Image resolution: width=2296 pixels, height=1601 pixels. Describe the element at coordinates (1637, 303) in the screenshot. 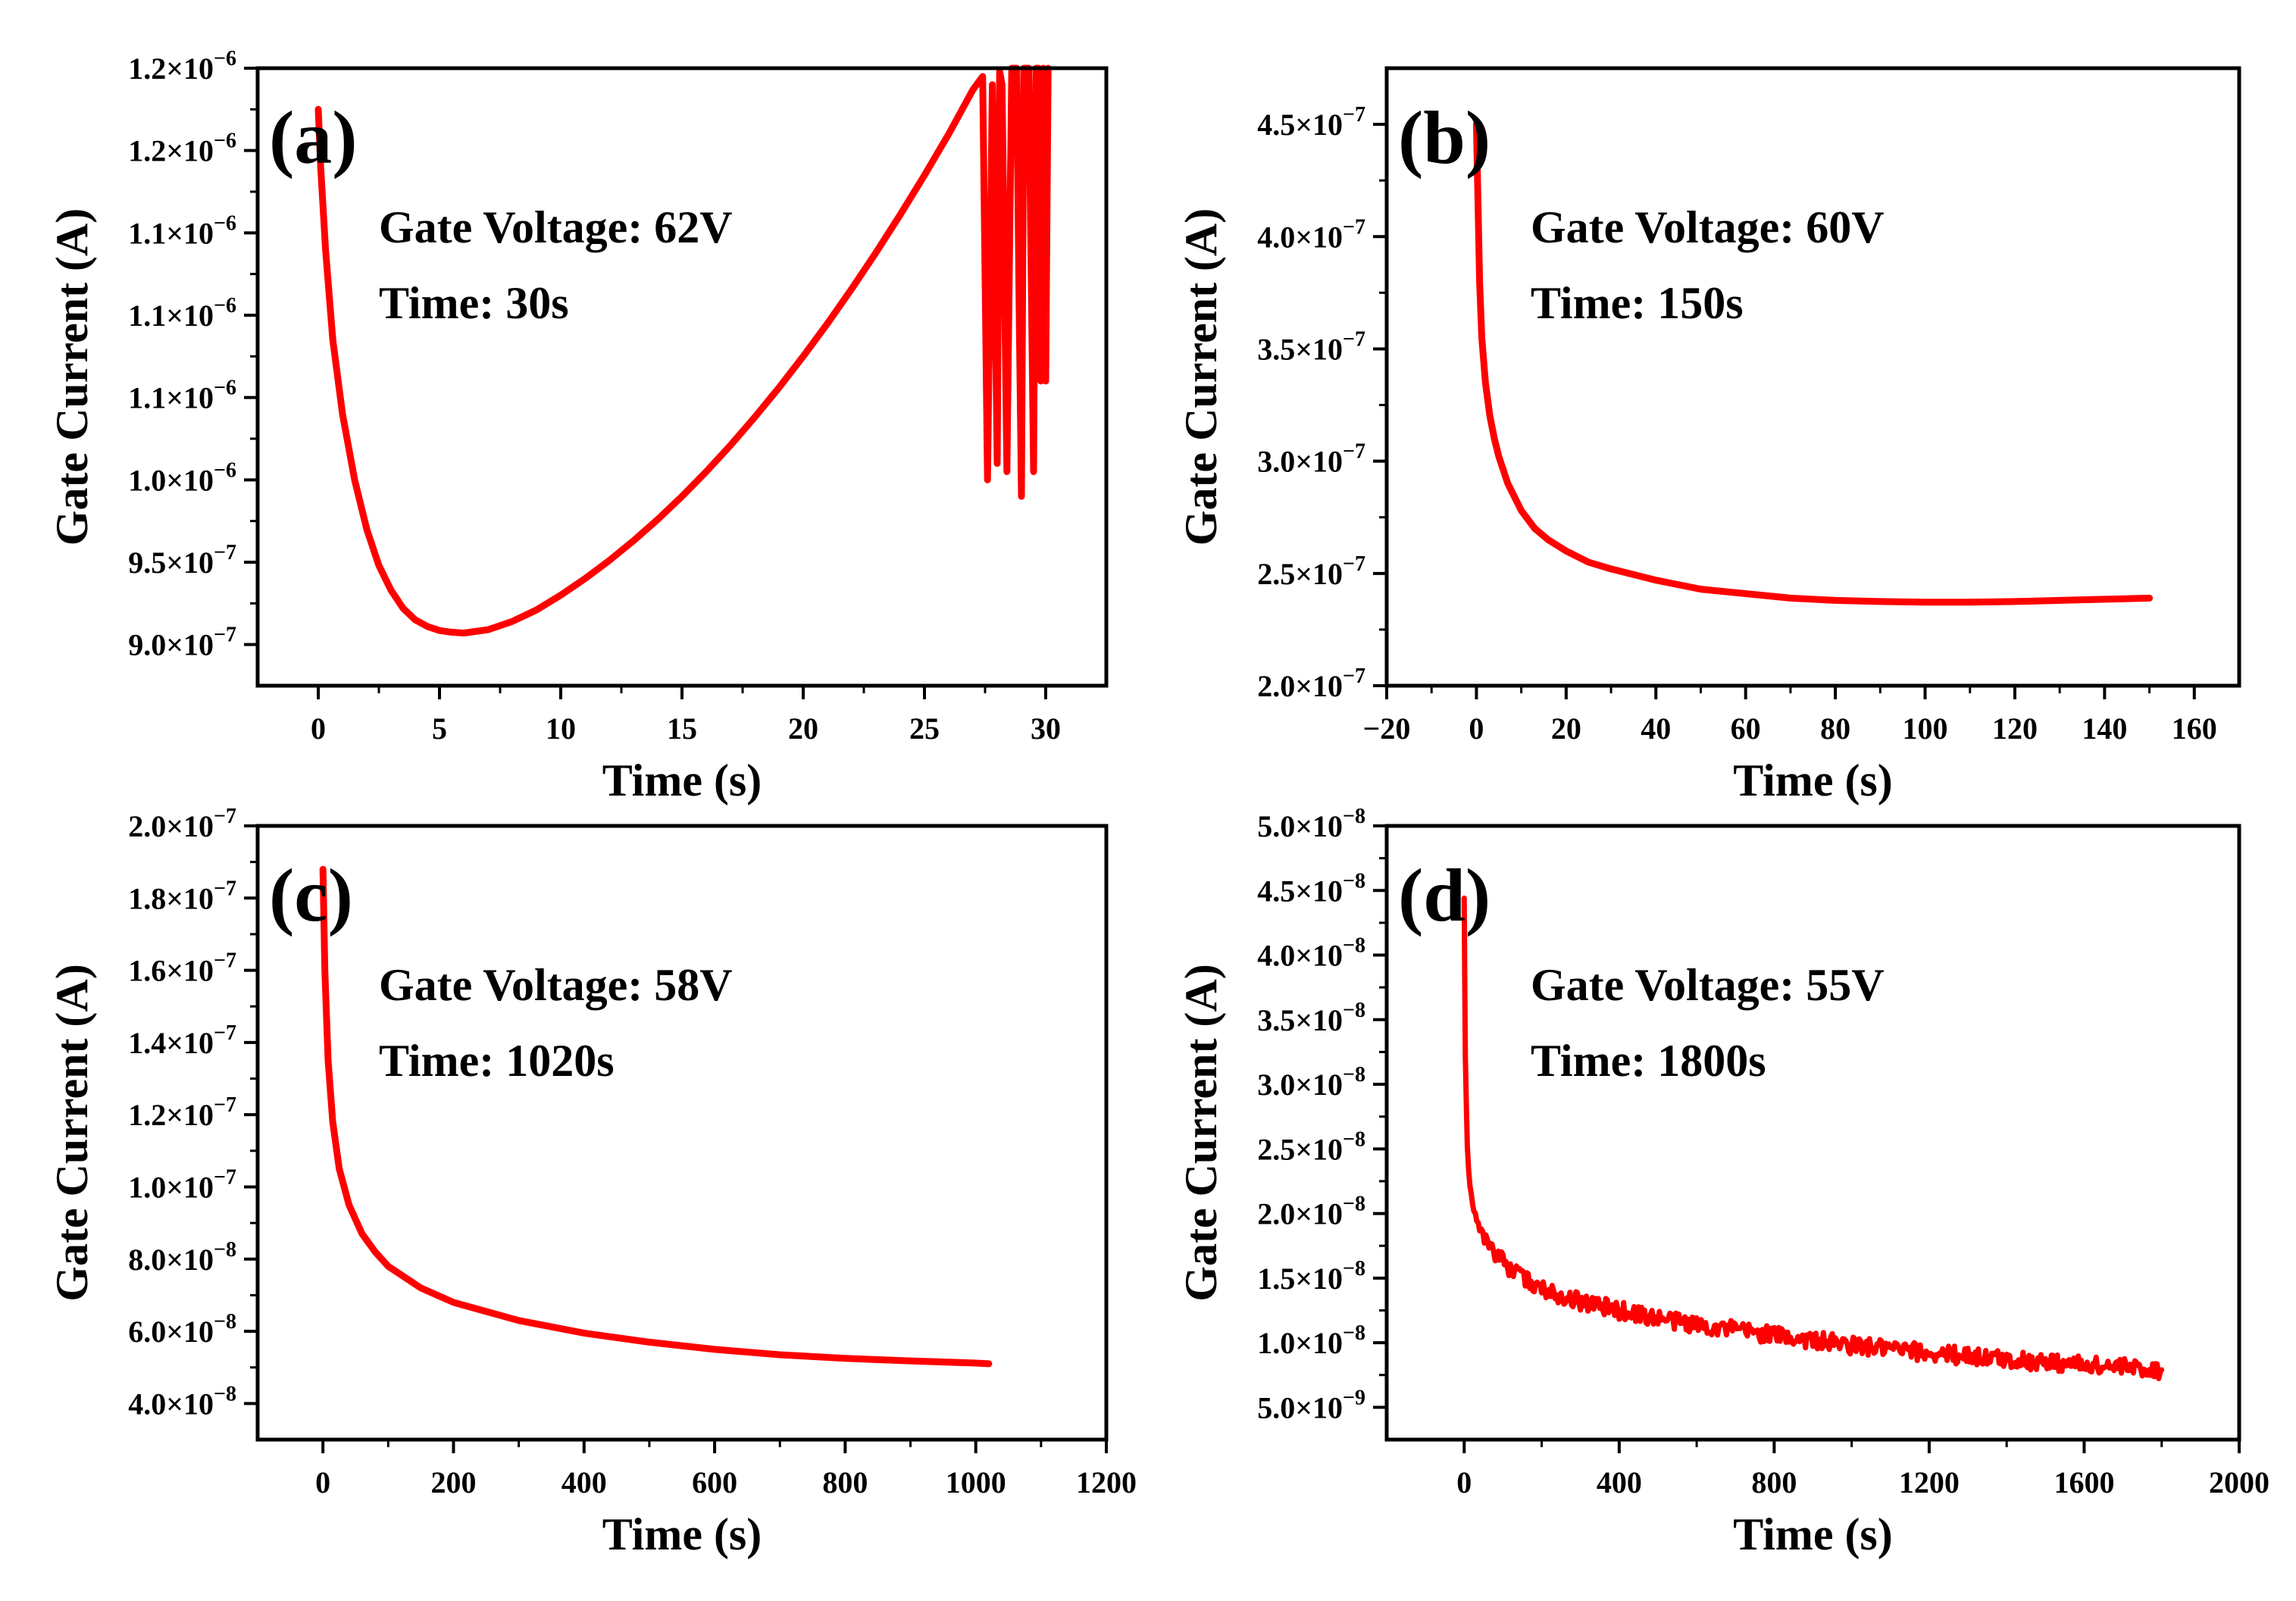

I see `annotation-text: Time: 150s` at that location.